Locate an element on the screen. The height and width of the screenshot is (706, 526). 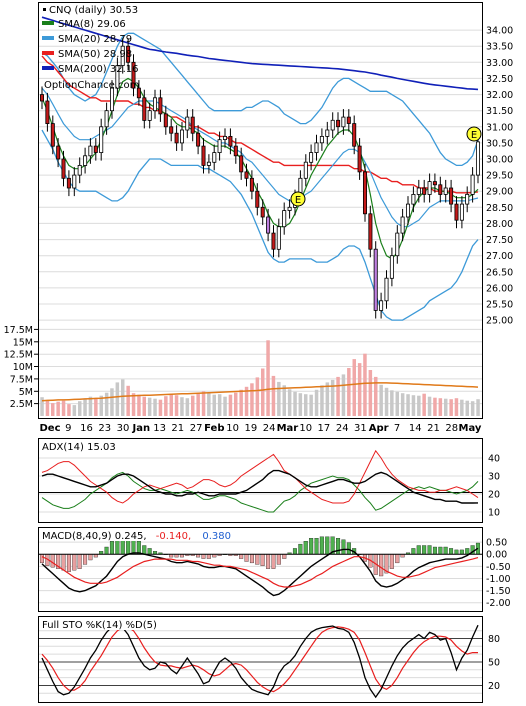
price-tick-label: 25.00 is located at coordinates (499, 321).